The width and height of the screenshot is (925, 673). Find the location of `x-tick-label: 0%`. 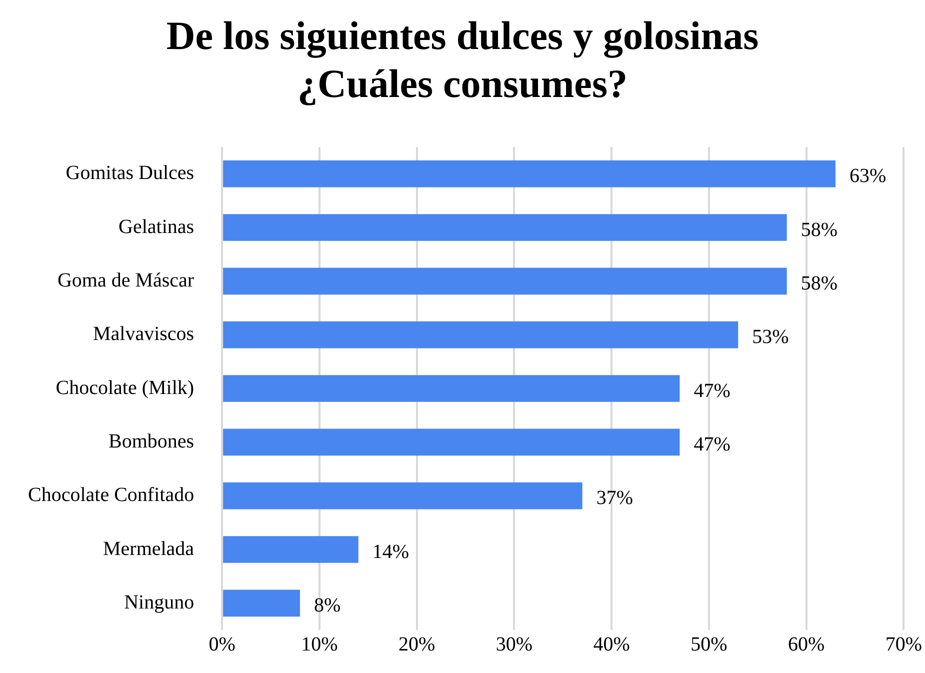

x-tick-label: 0% is located at coordinates (222, 644).